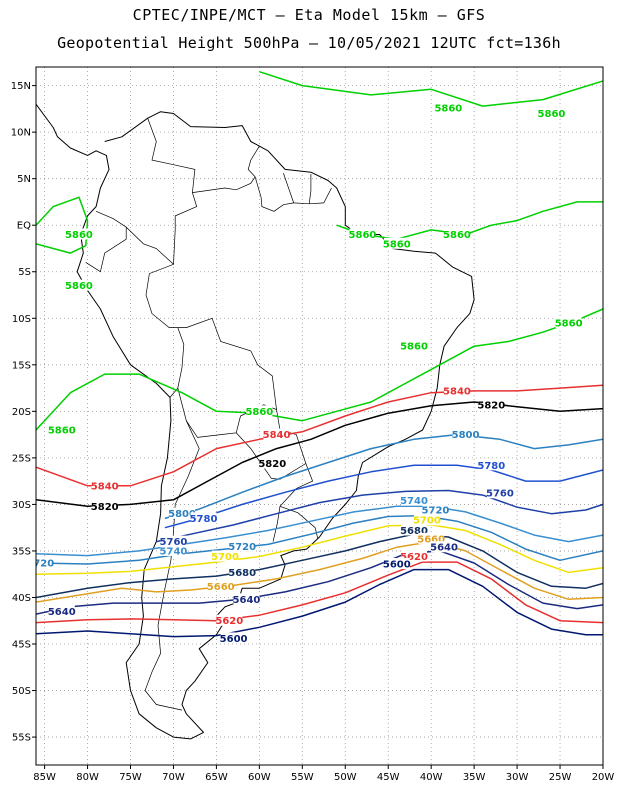  I want to click on lon-tick-label: 25W, so click(560, 777).